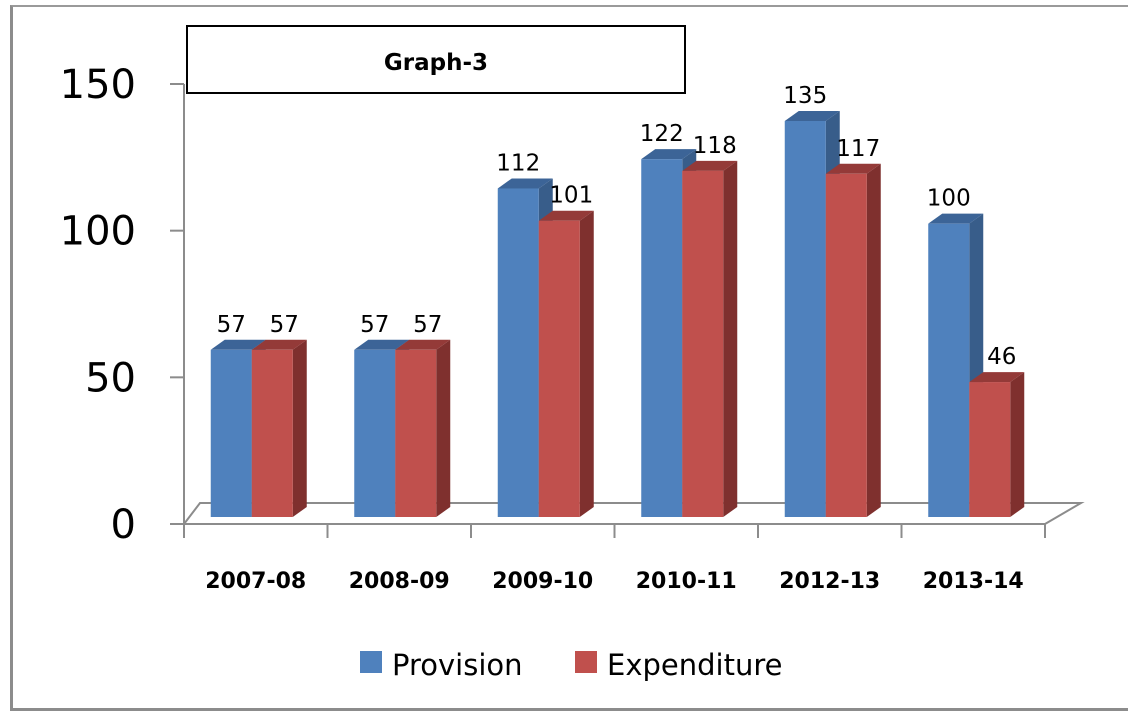 This screenshot has width=1128, height=718. What do you see at coordinates (123, 525) in the screenshot?
I see `y-tick-label: 0` at bounding box center [123, 525].